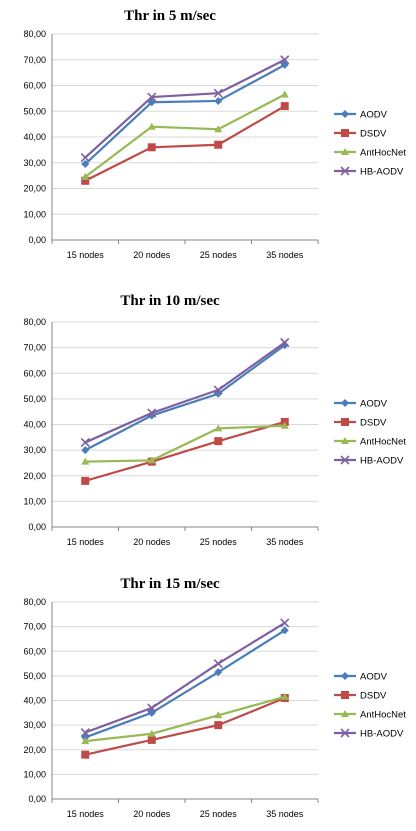 Image resolution: width=416 pixels, height=831 pixels. What do you see at coordinates (34, 501) in the screenshot?
I see `y-tick-label: 10,00` at bounding box center [34, 501].